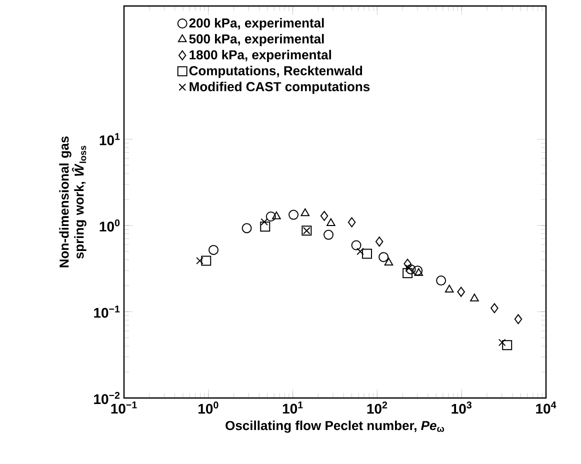 This screenshot has height=464, width=581. Describe the element at coordinates (110, 225) in the screenshot. I see `y-tick-label: 10$^{0}$` at that location.